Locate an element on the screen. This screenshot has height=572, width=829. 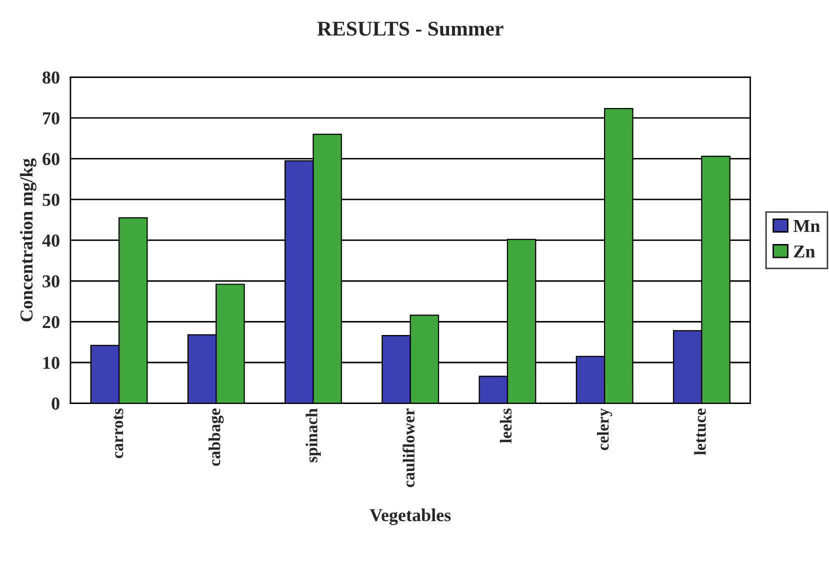
x-tick-label: lettuce is located at coordinates (700, 431).